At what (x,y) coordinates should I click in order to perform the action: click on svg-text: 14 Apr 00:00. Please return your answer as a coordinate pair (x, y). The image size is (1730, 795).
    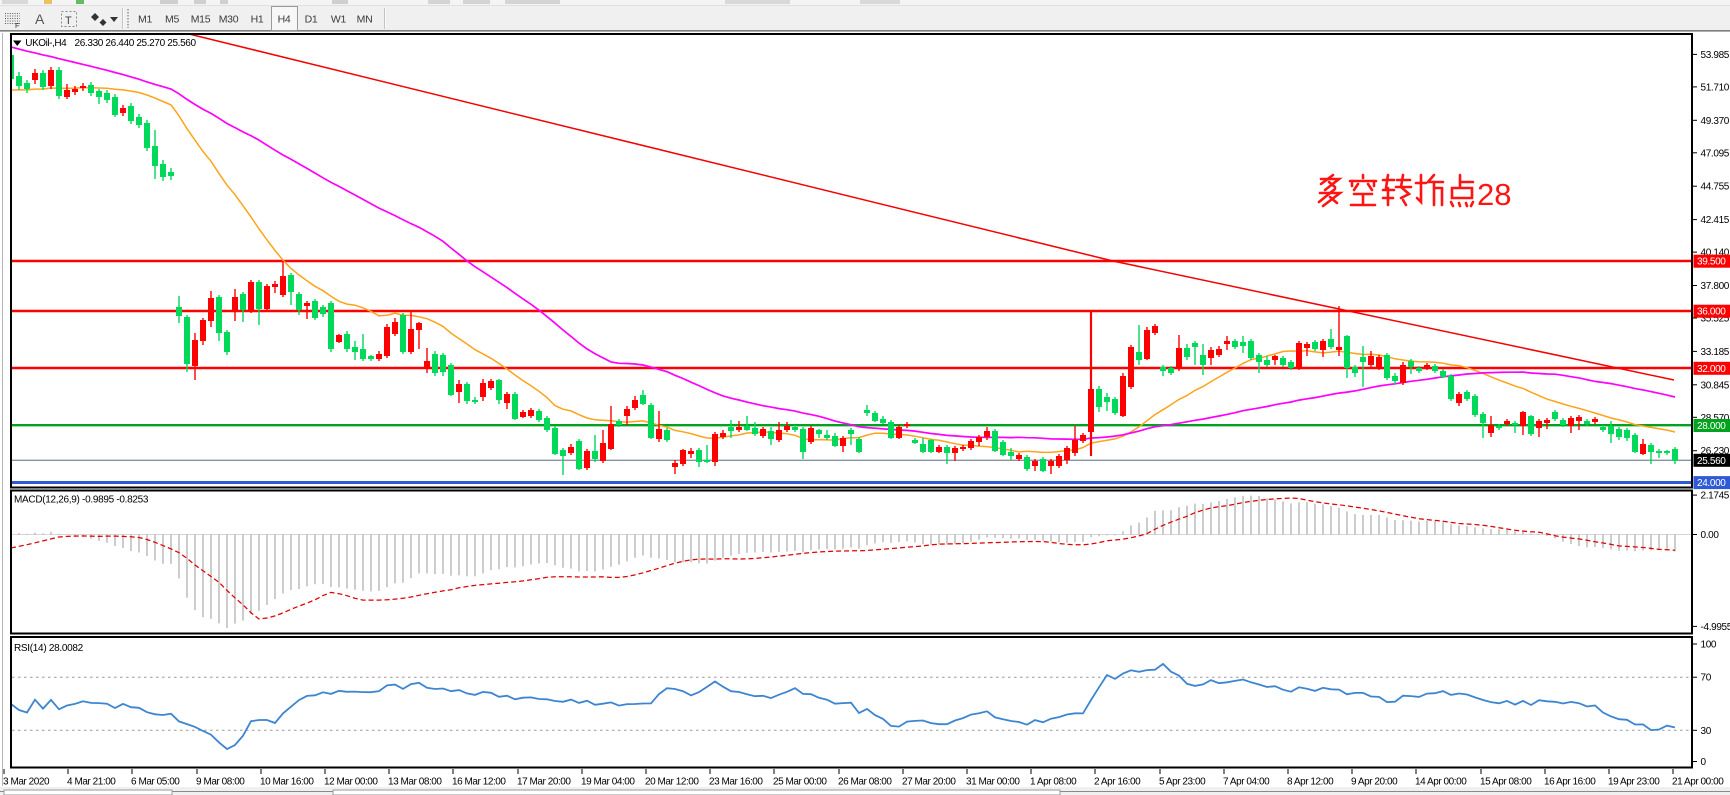
    Looking at the image, I should click on (1441, 782).